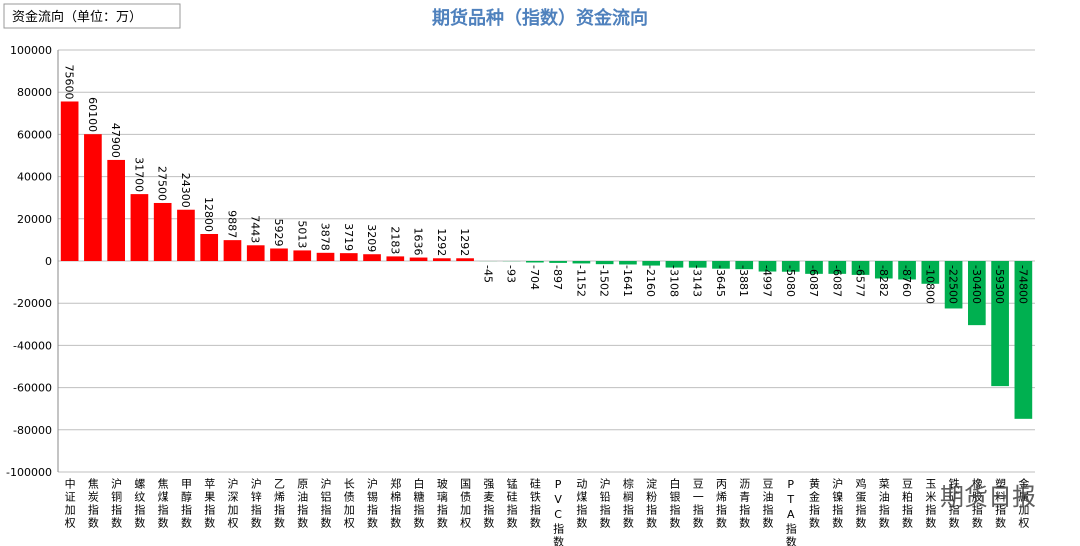  I want to click on x-tick-label: 白糖指数, so click(418, 503).